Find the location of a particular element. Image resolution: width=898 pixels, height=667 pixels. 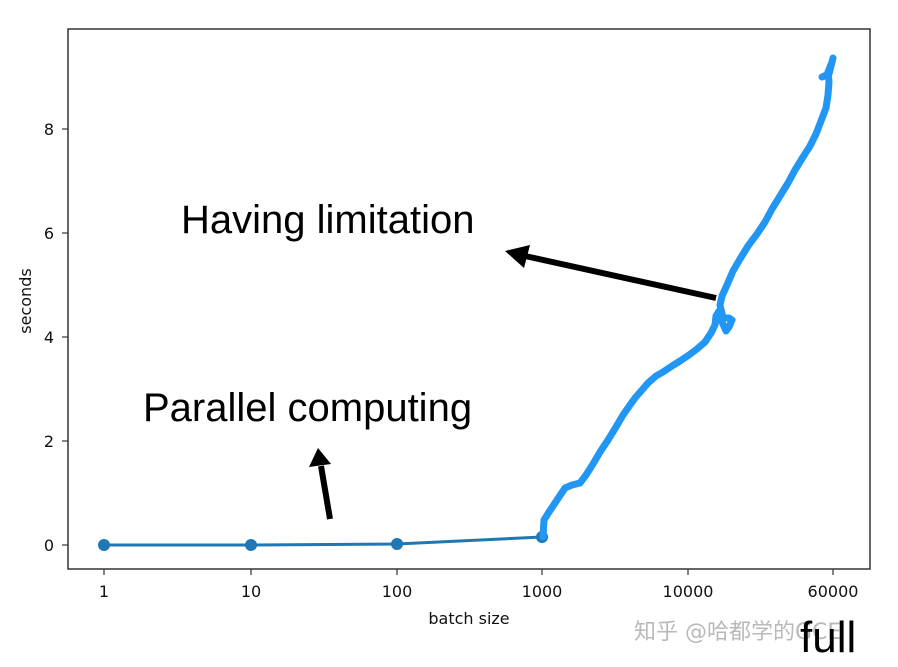

y-axis is located at coordinates (65, 337).